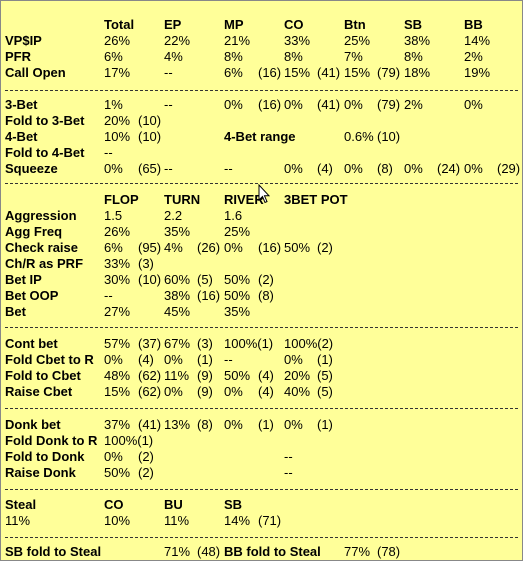  Describe the element at coordinates (325, 247) in the screenshot. I see `checkraise-3bet-count: (2)` at that location.